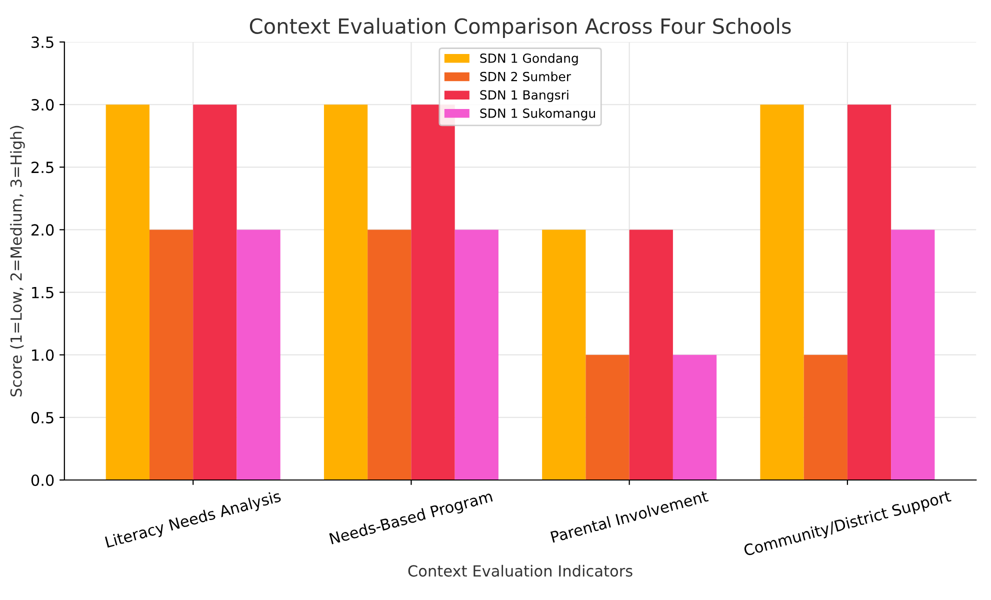 The image size is (991, 600). Describe the element at coordinates (43, 168) in the screenshot. I see `y-tick-label: 2.5` at that location.